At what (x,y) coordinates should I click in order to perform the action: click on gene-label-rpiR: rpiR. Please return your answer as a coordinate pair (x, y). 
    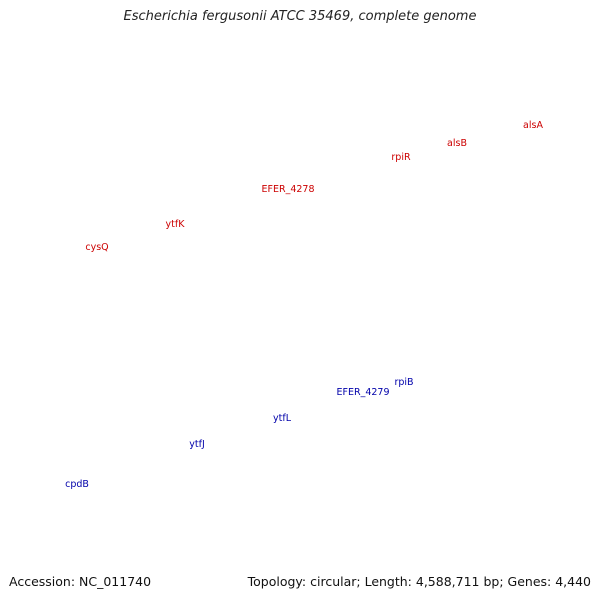
    Looking at the image, I should click on (401, 157).